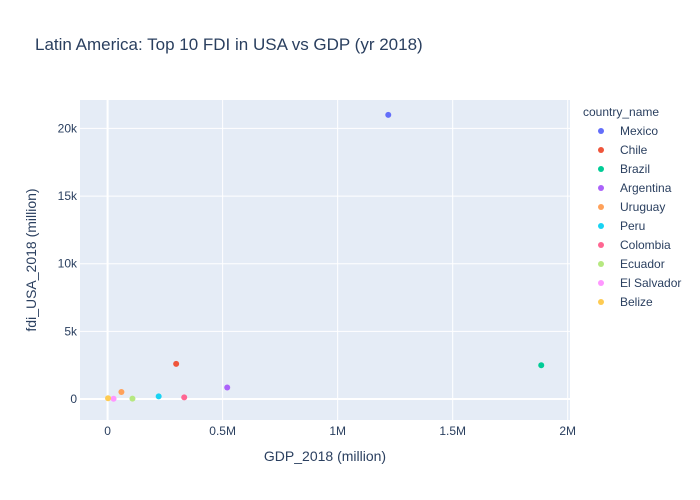  I want to click on legend-item-el-salvador: El Salvador, so click(639, 283).